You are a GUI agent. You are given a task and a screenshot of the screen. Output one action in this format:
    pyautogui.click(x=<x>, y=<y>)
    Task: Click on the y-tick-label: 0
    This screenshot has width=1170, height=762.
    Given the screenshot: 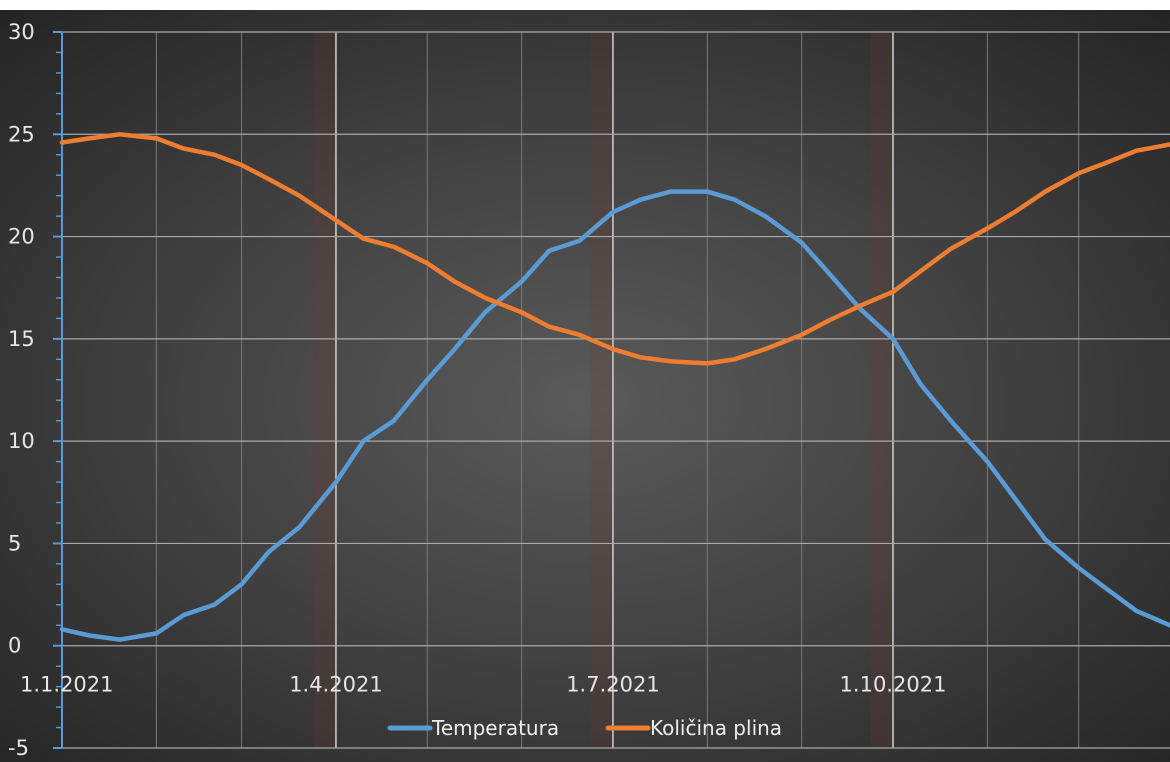 What is the action you would take?
    pyautogui.click(x=14, y=646)
    